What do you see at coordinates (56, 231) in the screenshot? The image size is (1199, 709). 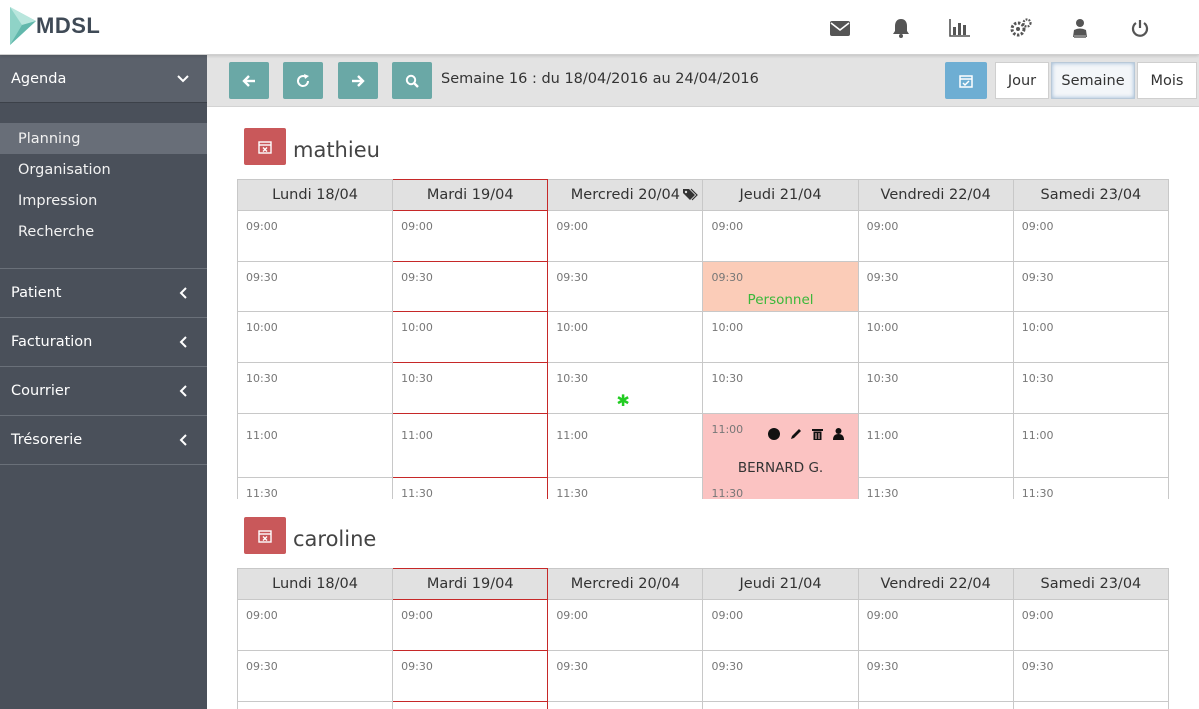 I see `sidebar-item-recherche: Recherche` at bounding box center [56, 231].